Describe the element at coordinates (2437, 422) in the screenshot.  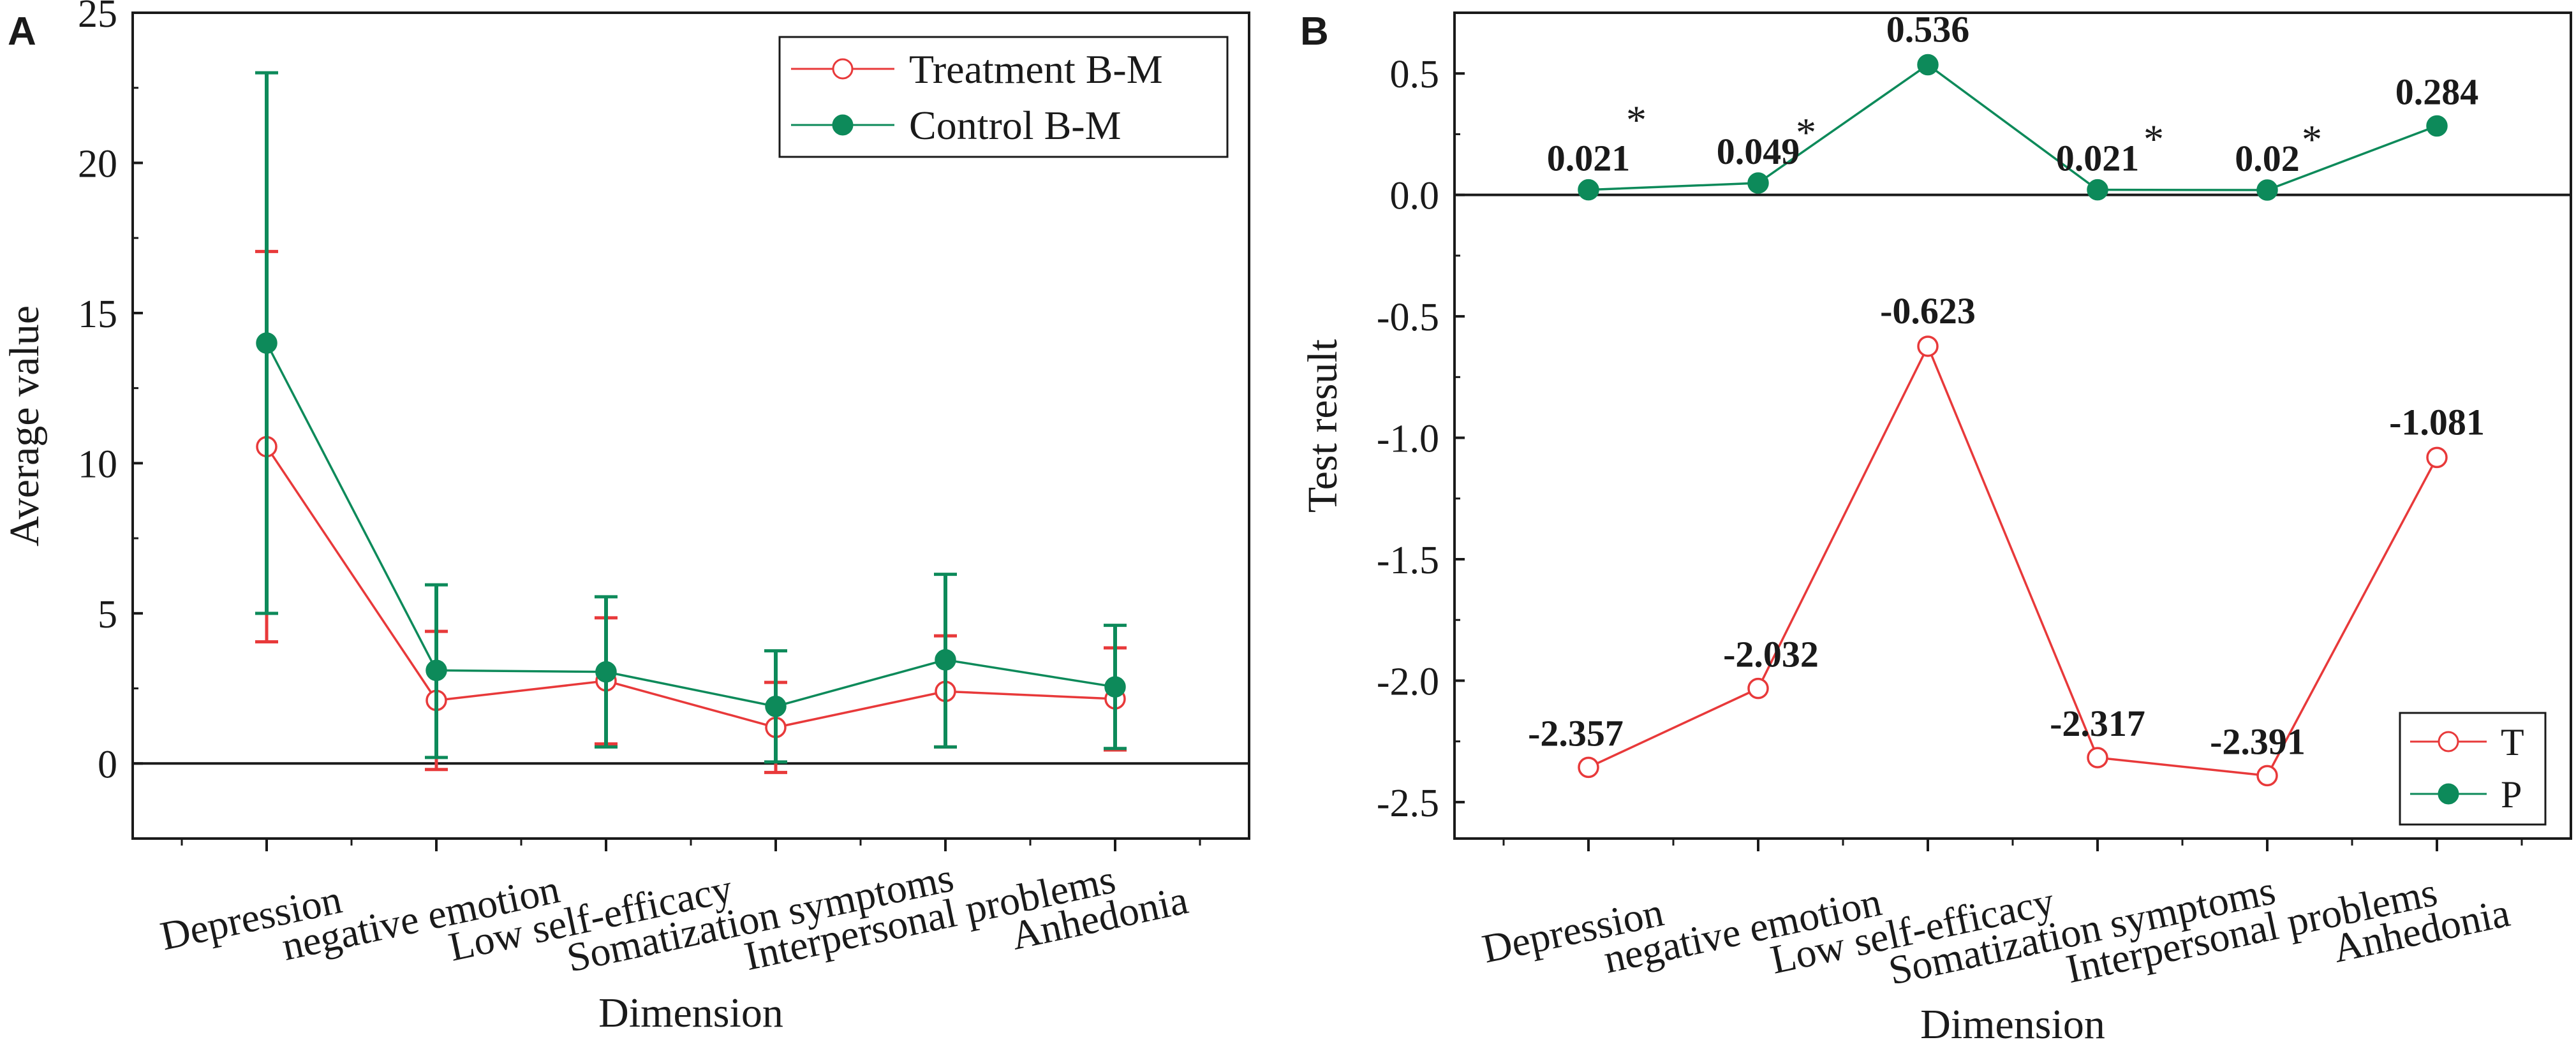
I see `data-label: -1.081` at that location.